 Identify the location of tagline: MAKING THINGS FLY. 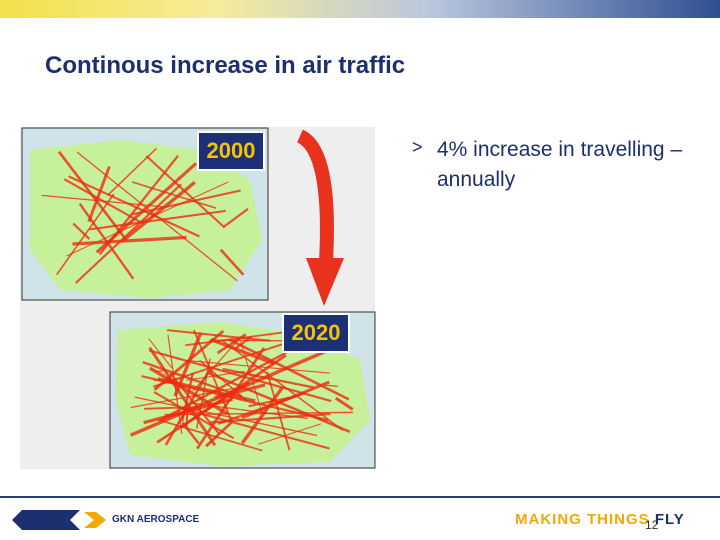
(600, 519).